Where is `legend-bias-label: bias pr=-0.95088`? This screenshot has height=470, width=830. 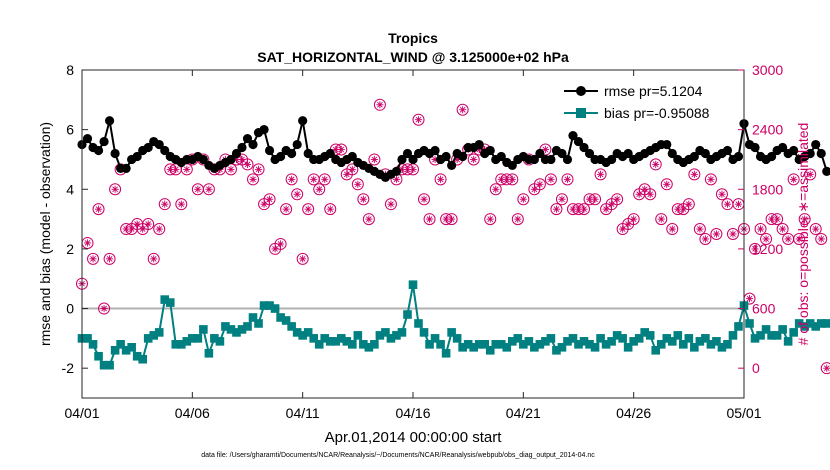
legend-bias-label: bias pr=-0.95088 is located at coordinates (657, 113).